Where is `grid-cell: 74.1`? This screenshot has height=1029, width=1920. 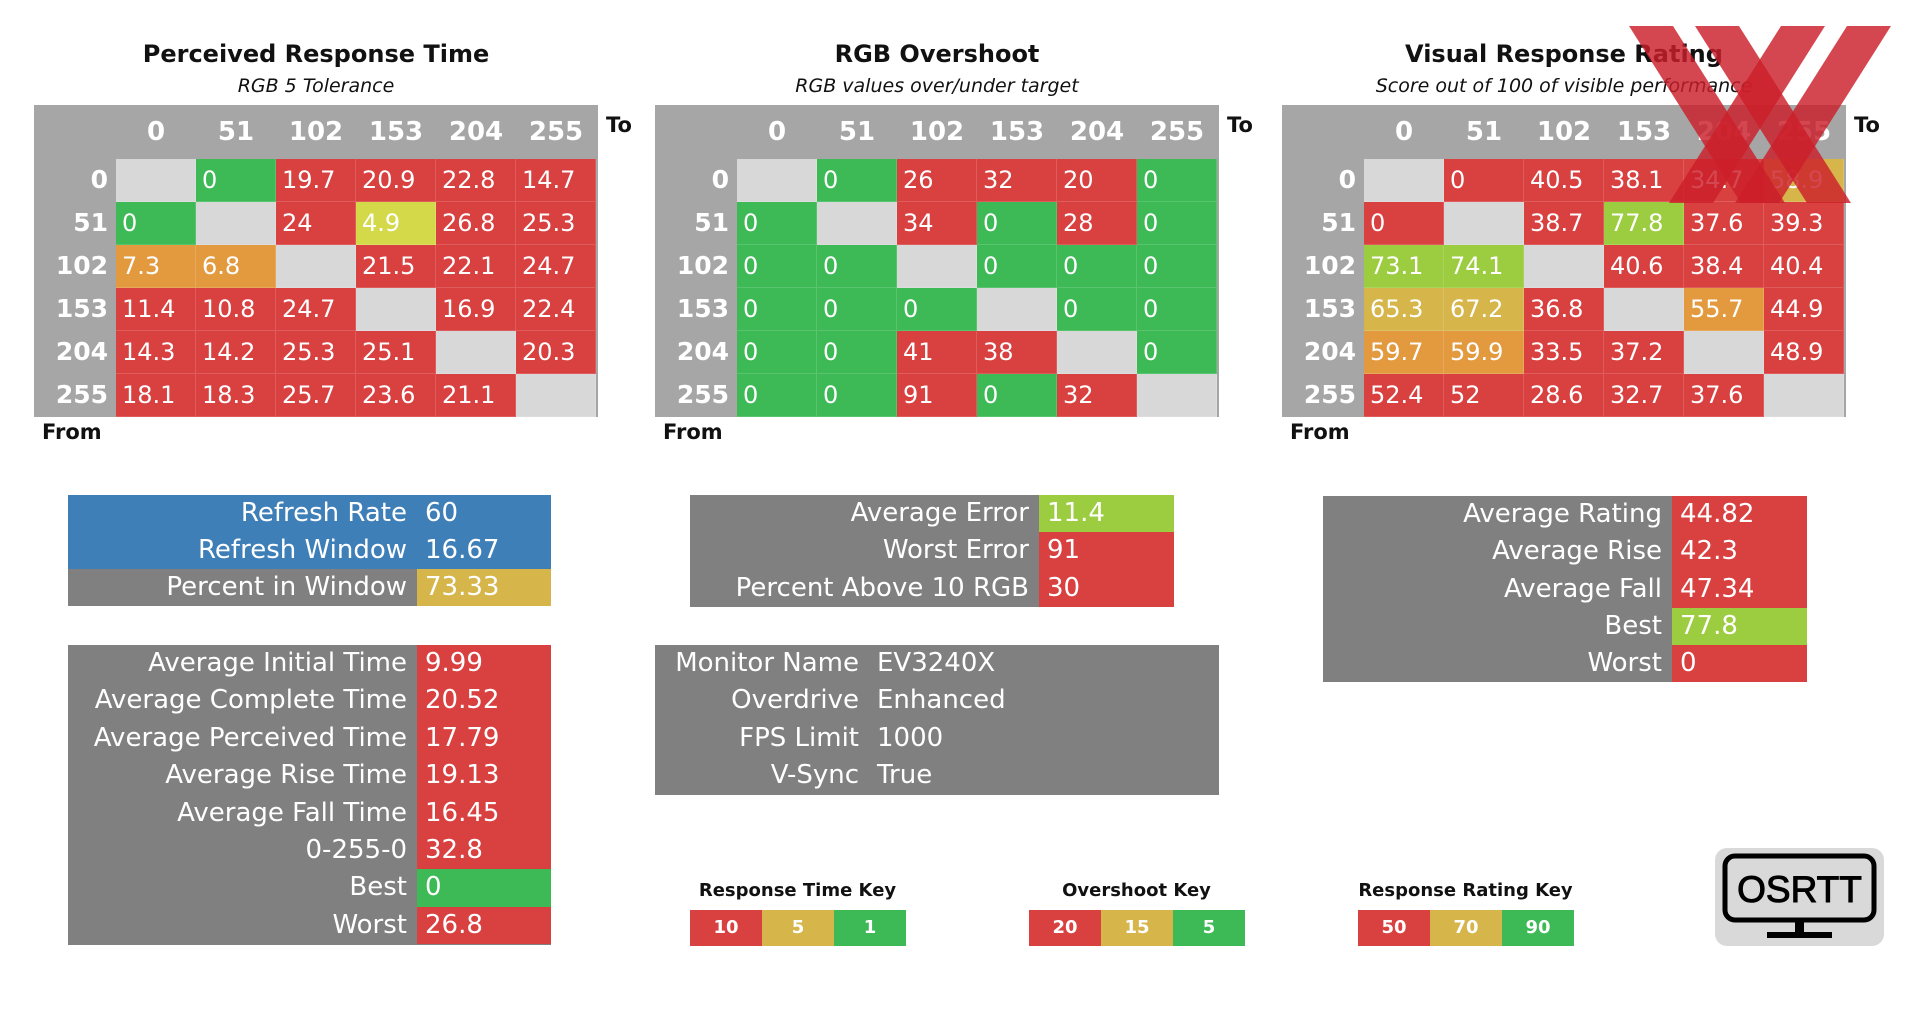
grid-cell: 74.1 is located at coordinates (1484, 266).